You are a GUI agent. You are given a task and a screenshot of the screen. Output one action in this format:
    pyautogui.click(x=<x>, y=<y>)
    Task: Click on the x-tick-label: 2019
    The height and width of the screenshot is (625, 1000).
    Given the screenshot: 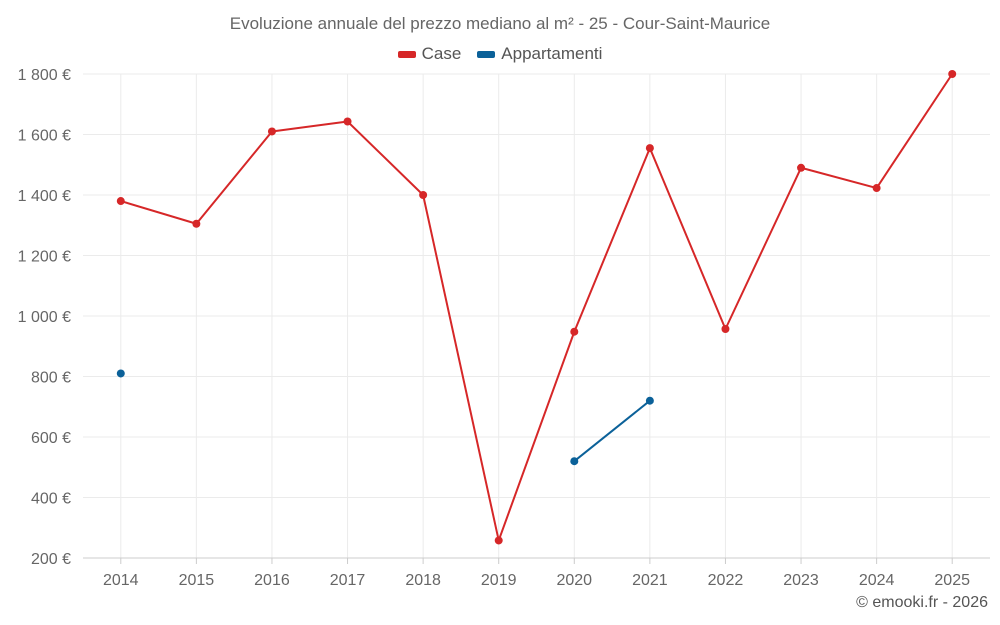 What is the action you would take?
    pyautogui.click(x=499, y=580)
    